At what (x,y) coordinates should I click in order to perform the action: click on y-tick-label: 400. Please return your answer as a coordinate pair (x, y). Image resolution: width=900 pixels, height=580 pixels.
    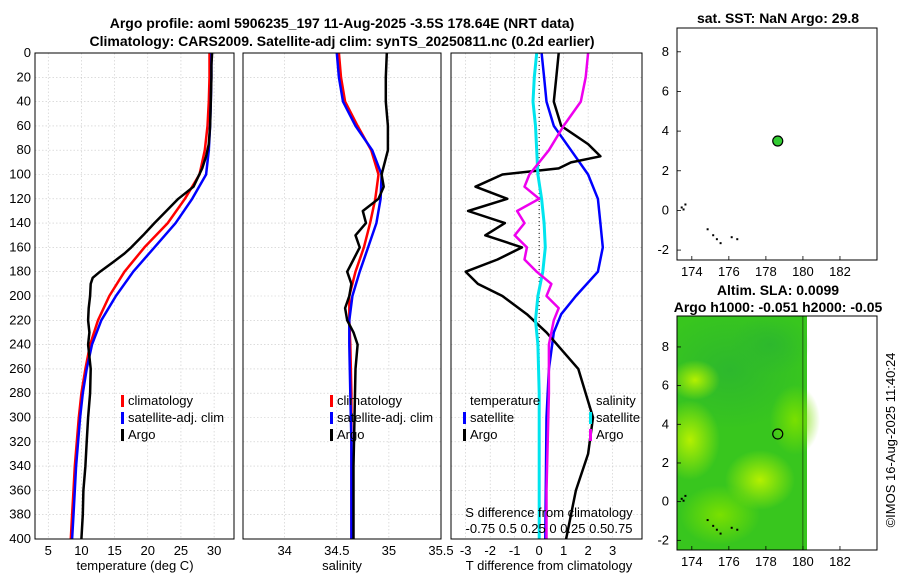
    Looking at the image, I should click on (20, 538).